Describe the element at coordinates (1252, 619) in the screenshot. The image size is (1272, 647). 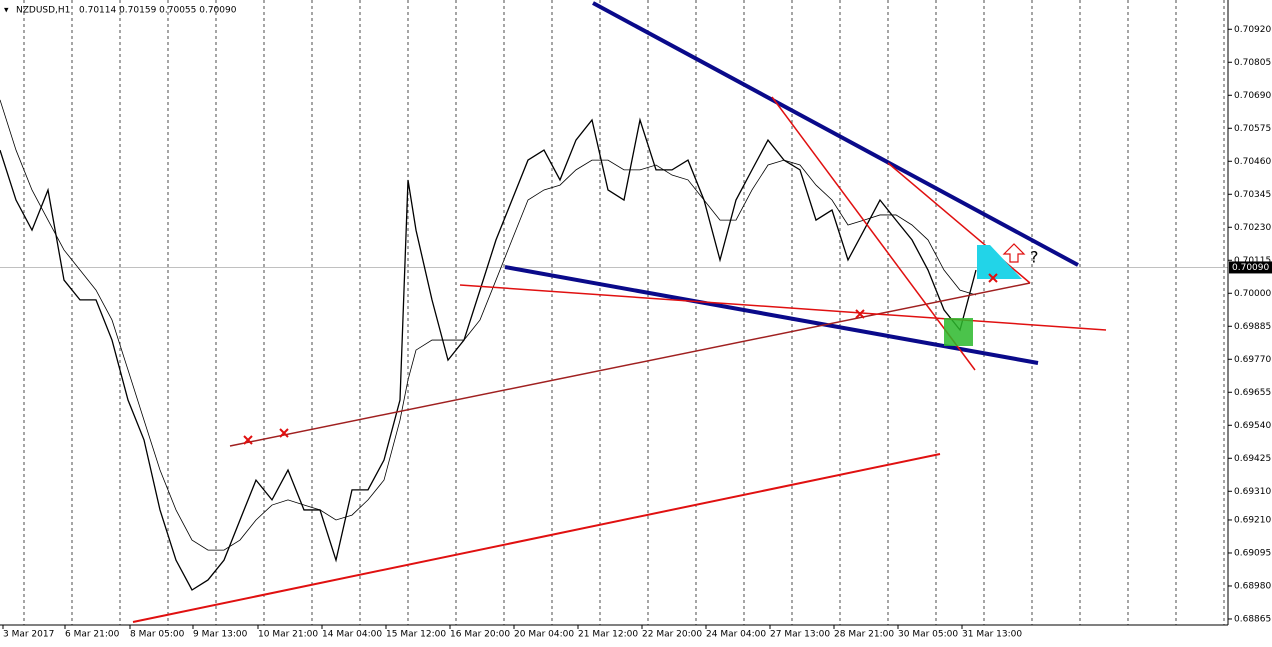
I see `y-tick-label: 0.68865` at that location.